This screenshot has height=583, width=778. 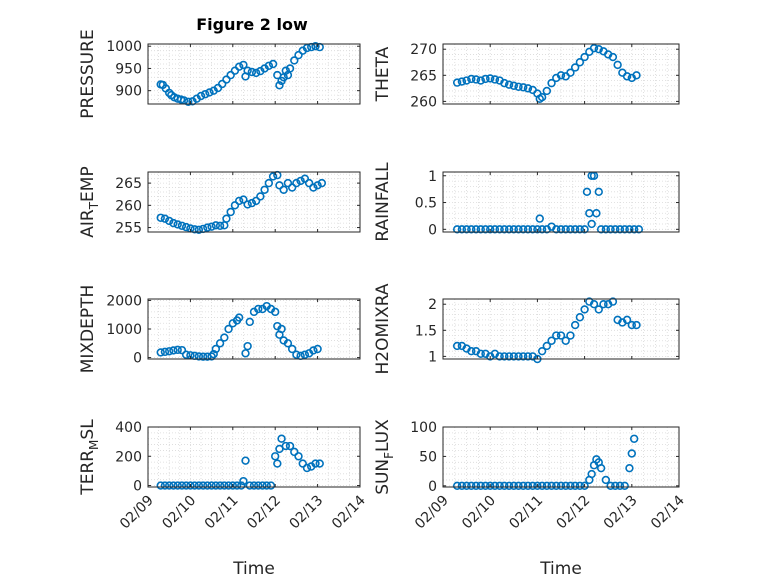 I want to click on x-tick-label: 02/10, so click(x=179, y=513).